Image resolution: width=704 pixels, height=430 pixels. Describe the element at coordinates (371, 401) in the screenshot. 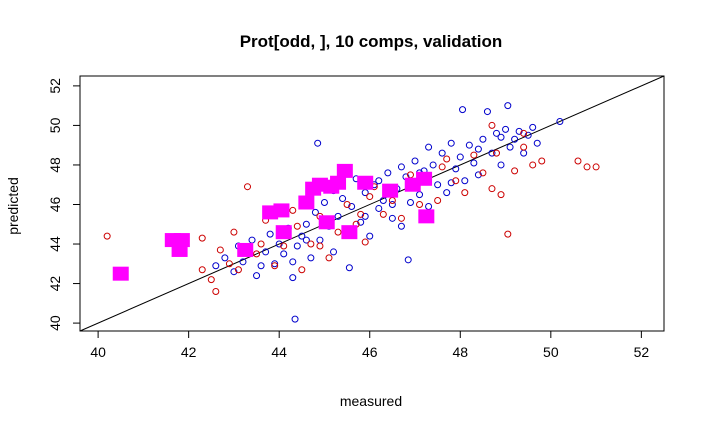

I see `x-axis-label: measured` at that location.